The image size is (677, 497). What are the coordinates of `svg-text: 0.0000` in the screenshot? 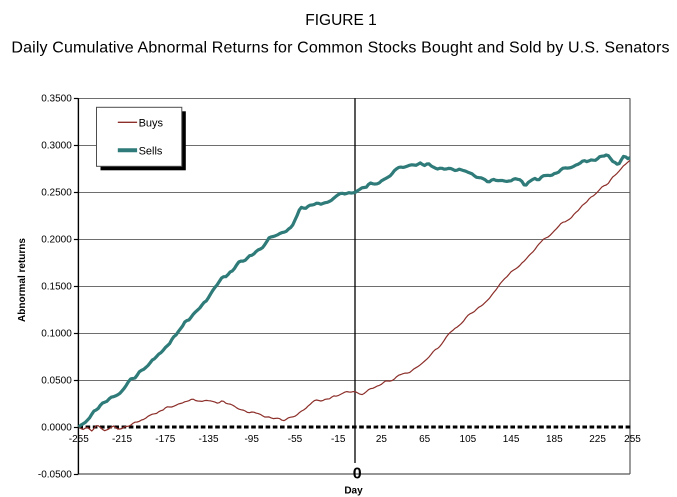 It's located at (56, 427).